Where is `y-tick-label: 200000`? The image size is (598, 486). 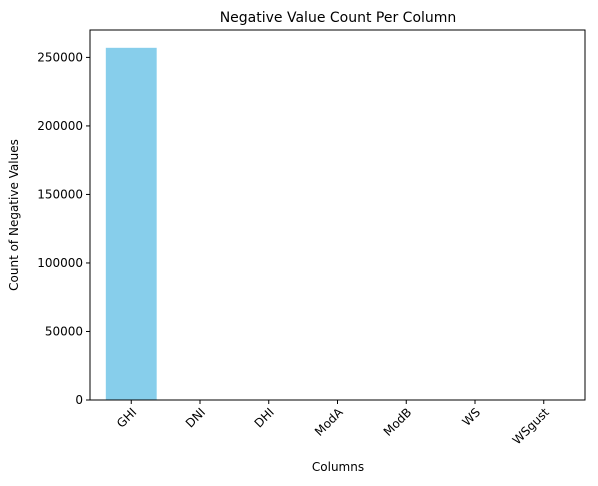 y-tick-label: 200000 is located at coordinates (60, 126).